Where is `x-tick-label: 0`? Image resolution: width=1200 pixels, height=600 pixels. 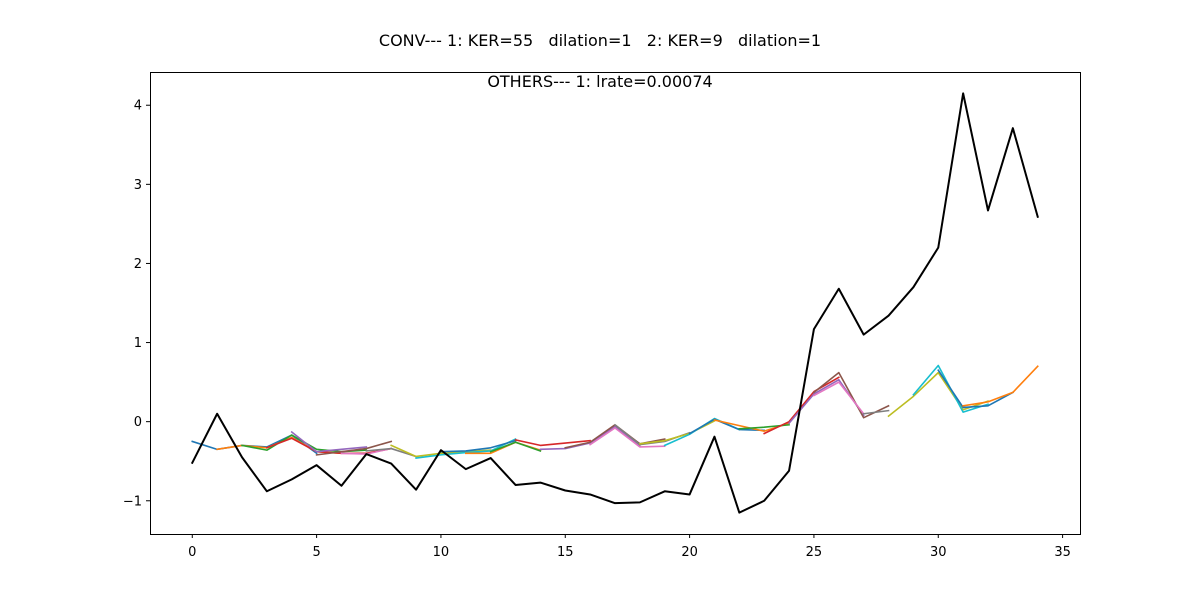
x-tick-label: 0 is located at coordinates (192, 552).